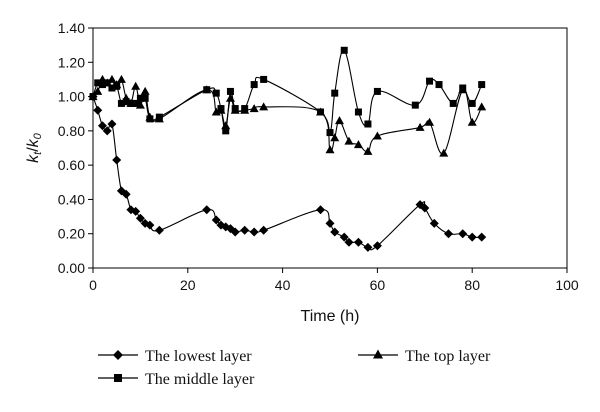 The height and width of the screenshot is (412, 600). I want to click on legend-triangle-icon, so click(378, 354).